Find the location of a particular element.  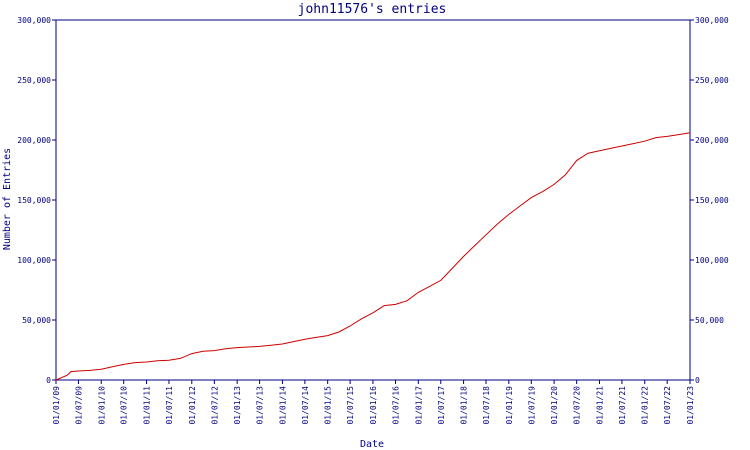

x-tick-label: 01/01/22 is located at coordinates (645, 405).